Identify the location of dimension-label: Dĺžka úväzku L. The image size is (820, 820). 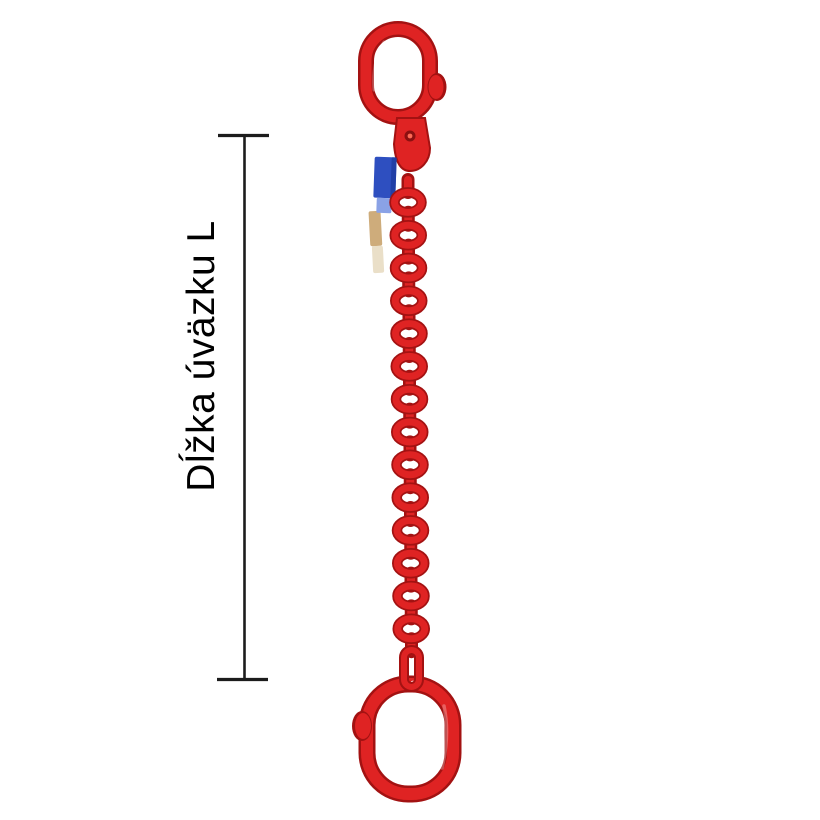
(201, 356).